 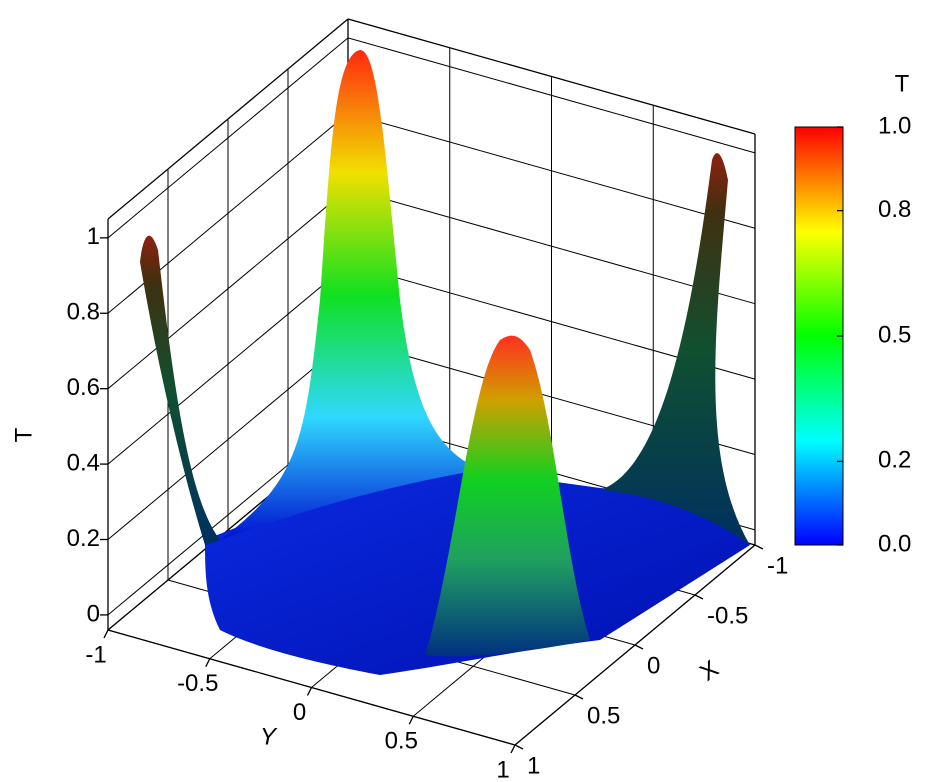 I want to click on z-tick-label: 0.6, so click(x=83, y=387).